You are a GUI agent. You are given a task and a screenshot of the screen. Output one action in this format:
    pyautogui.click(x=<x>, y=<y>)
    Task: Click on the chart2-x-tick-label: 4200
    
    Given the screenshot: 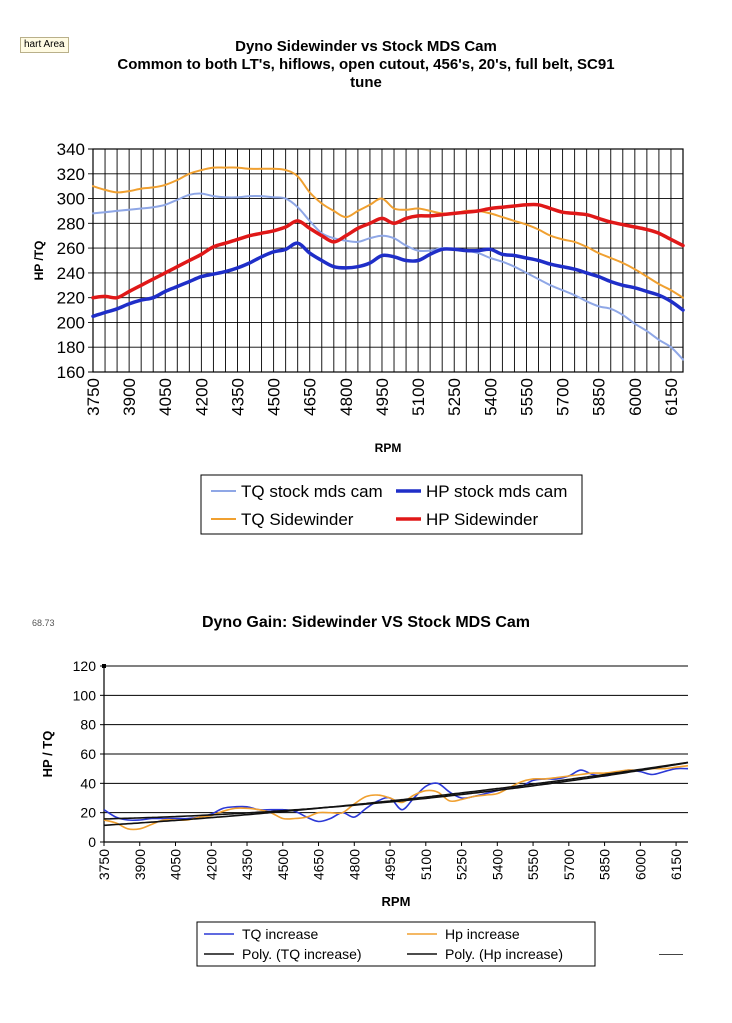 What is the action you would take?
    pyautogui.click(x=211, y=864)
    